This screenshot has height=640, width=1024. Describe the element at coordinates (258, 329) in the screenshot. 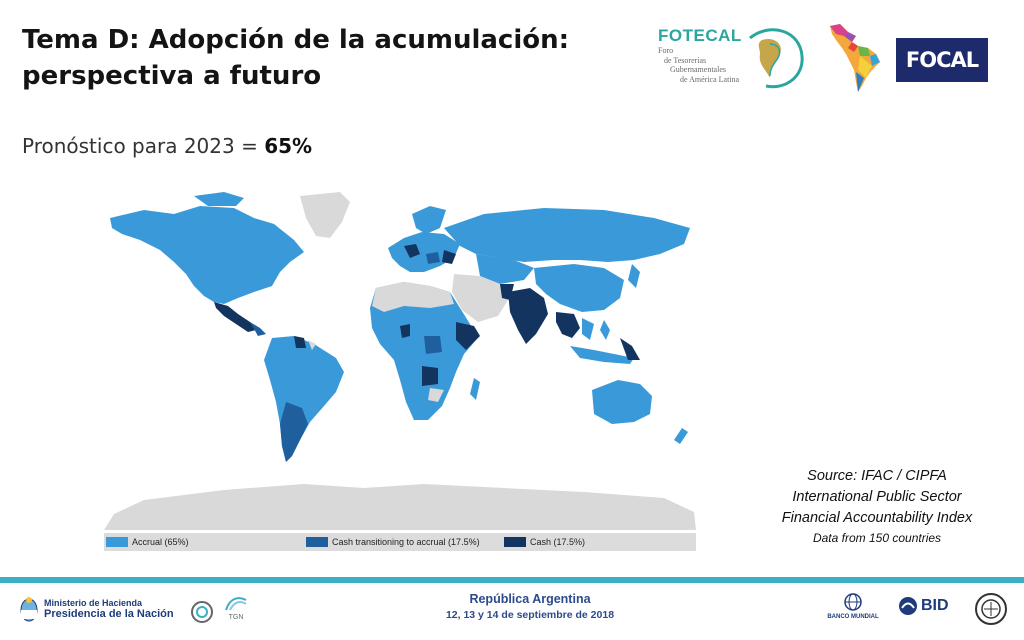

I see `region-central-america` at that location.